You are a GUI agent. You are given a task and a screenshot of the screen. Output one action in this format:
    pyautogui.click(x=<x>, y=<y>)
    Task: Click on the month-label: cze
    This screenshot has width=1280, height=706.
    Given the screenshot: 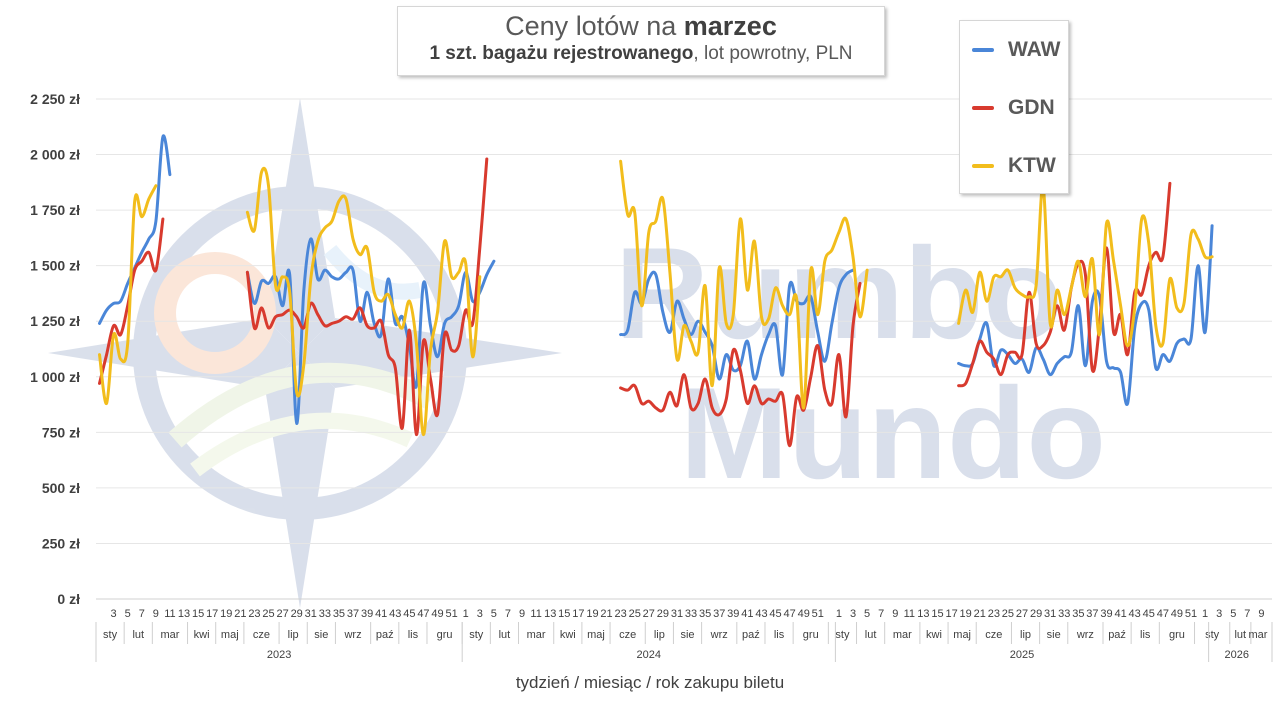 What is the action you would take?
    pyautogui.click(x=993, y=635)
    